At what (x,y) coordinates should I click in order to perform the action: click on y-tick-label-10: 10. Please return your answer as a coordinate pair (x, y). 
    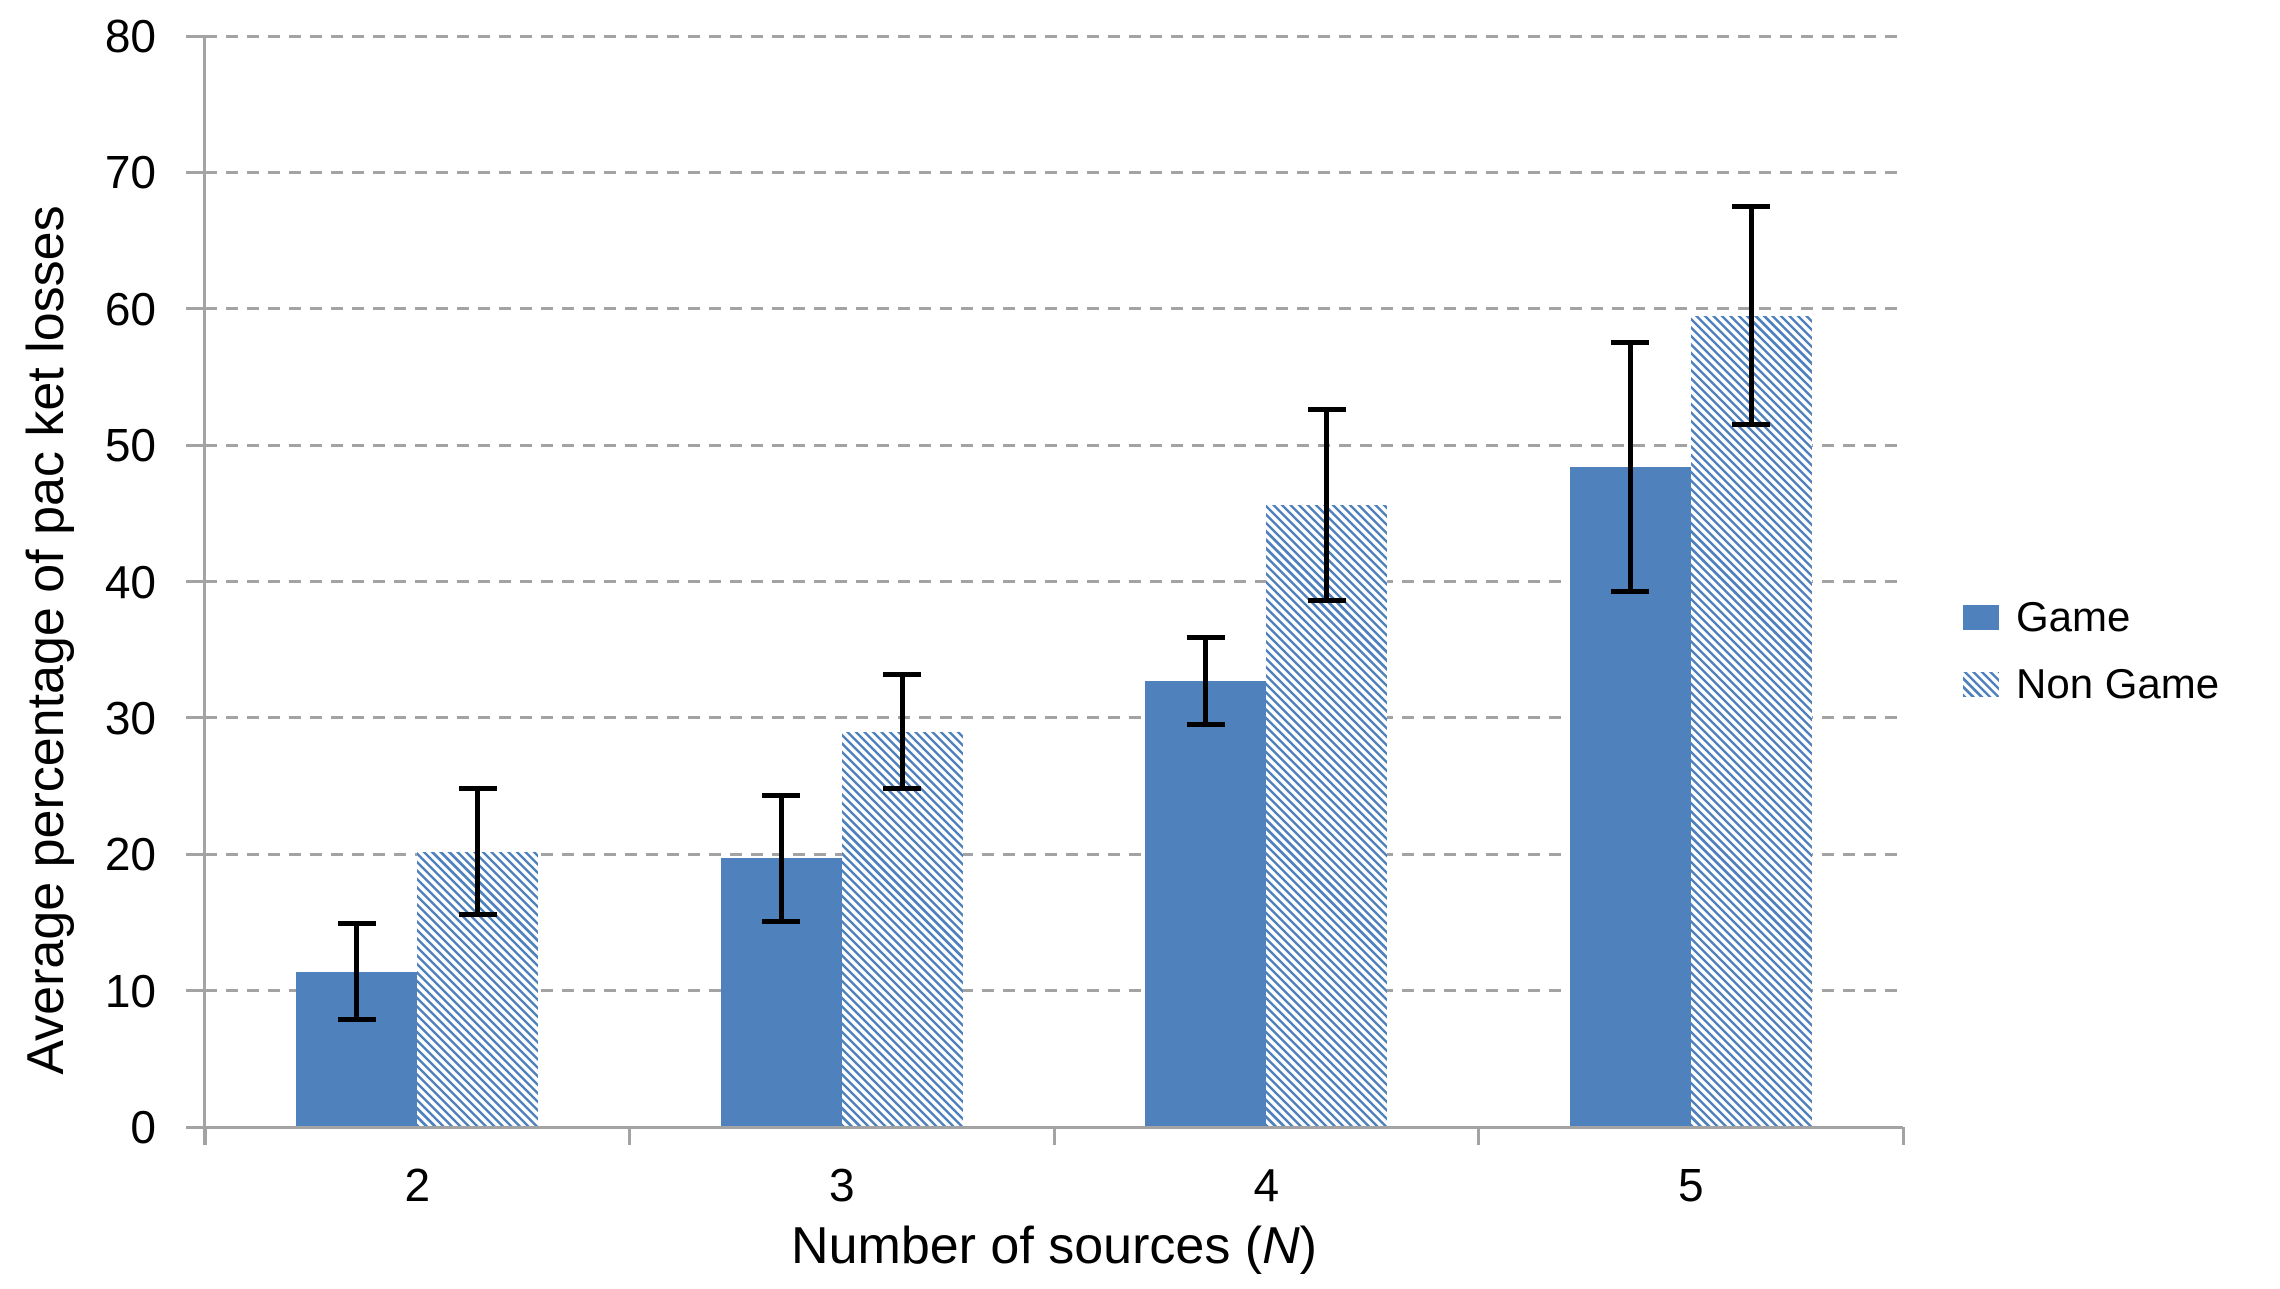
    Looking at the image, I should click on (130, 990).